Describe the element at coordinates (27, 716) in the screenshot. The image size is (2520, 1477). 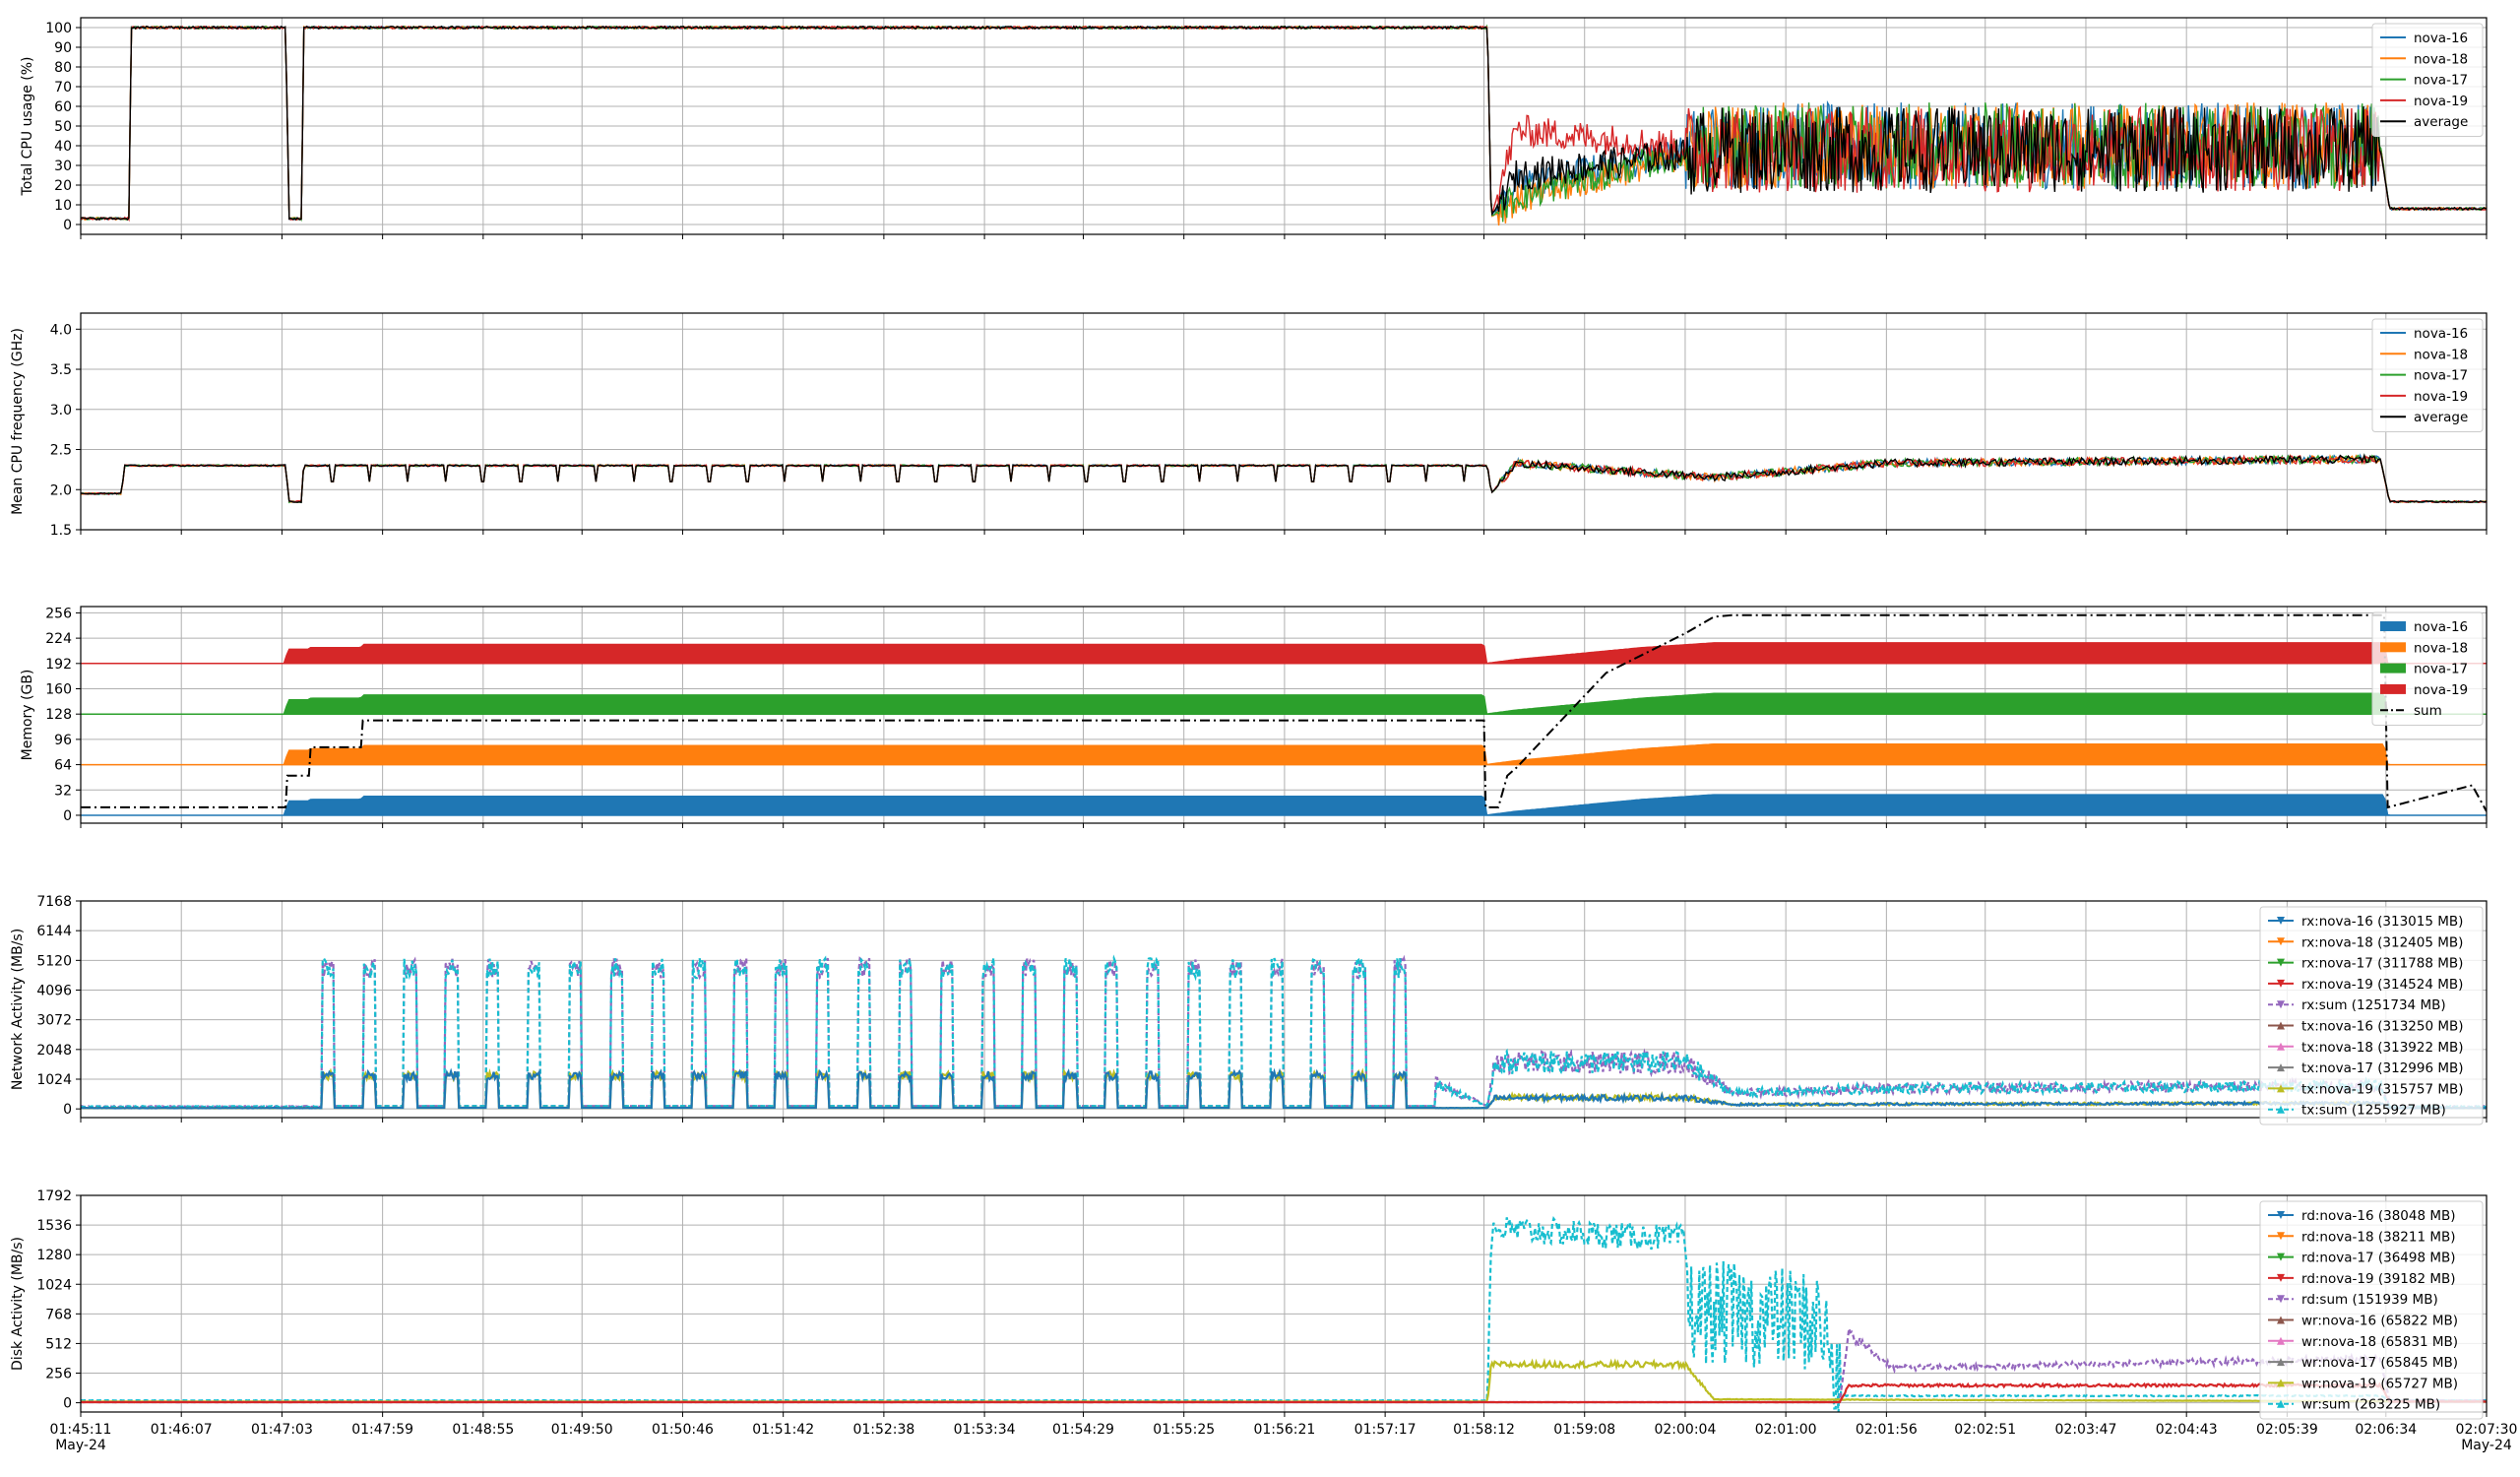
I see `ylabel-mem: Memory (GB)` at that location.